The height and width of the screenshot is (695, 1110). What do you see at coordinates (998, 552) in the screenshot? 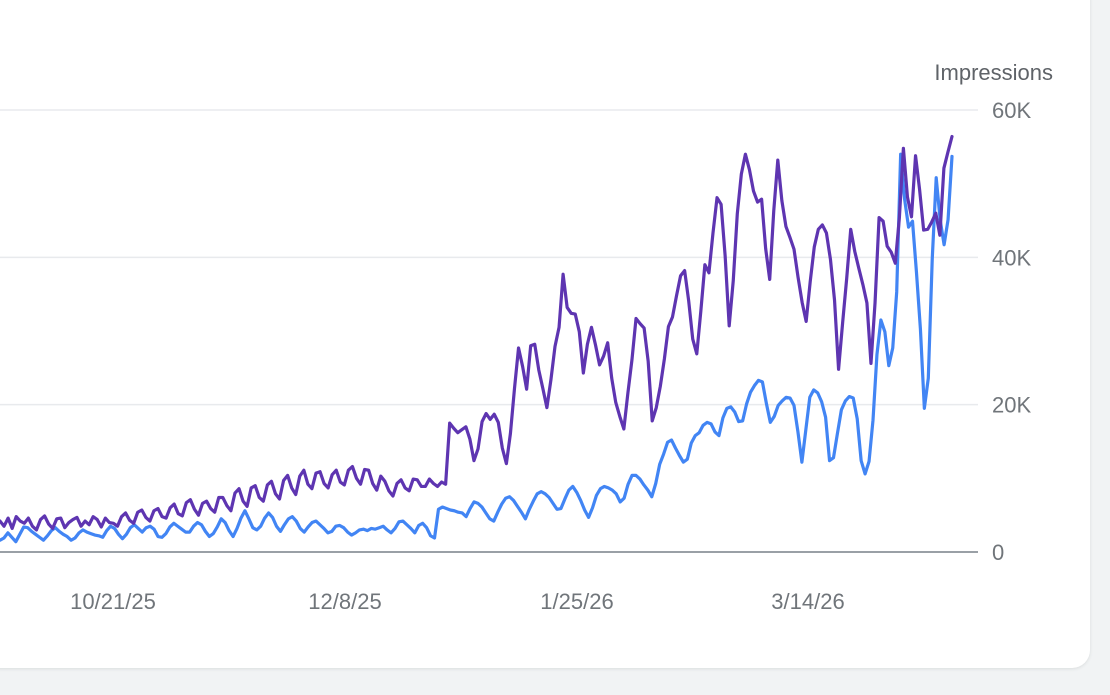
I see `y-tick-label: 0` at bounding box center [998, 552].